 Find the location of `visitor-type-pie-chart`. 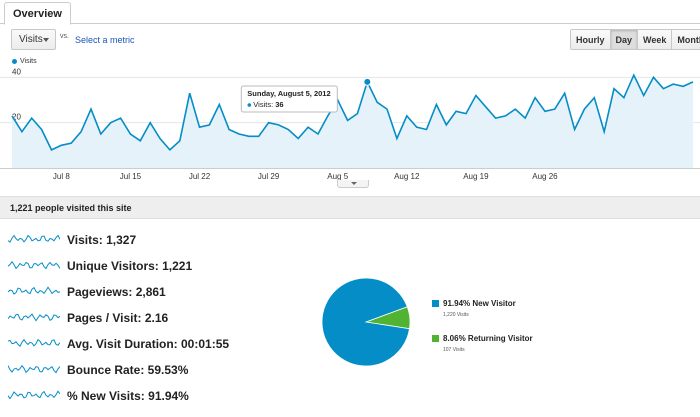

visitor-type-pie-chart is located at coordinates (366, 322).